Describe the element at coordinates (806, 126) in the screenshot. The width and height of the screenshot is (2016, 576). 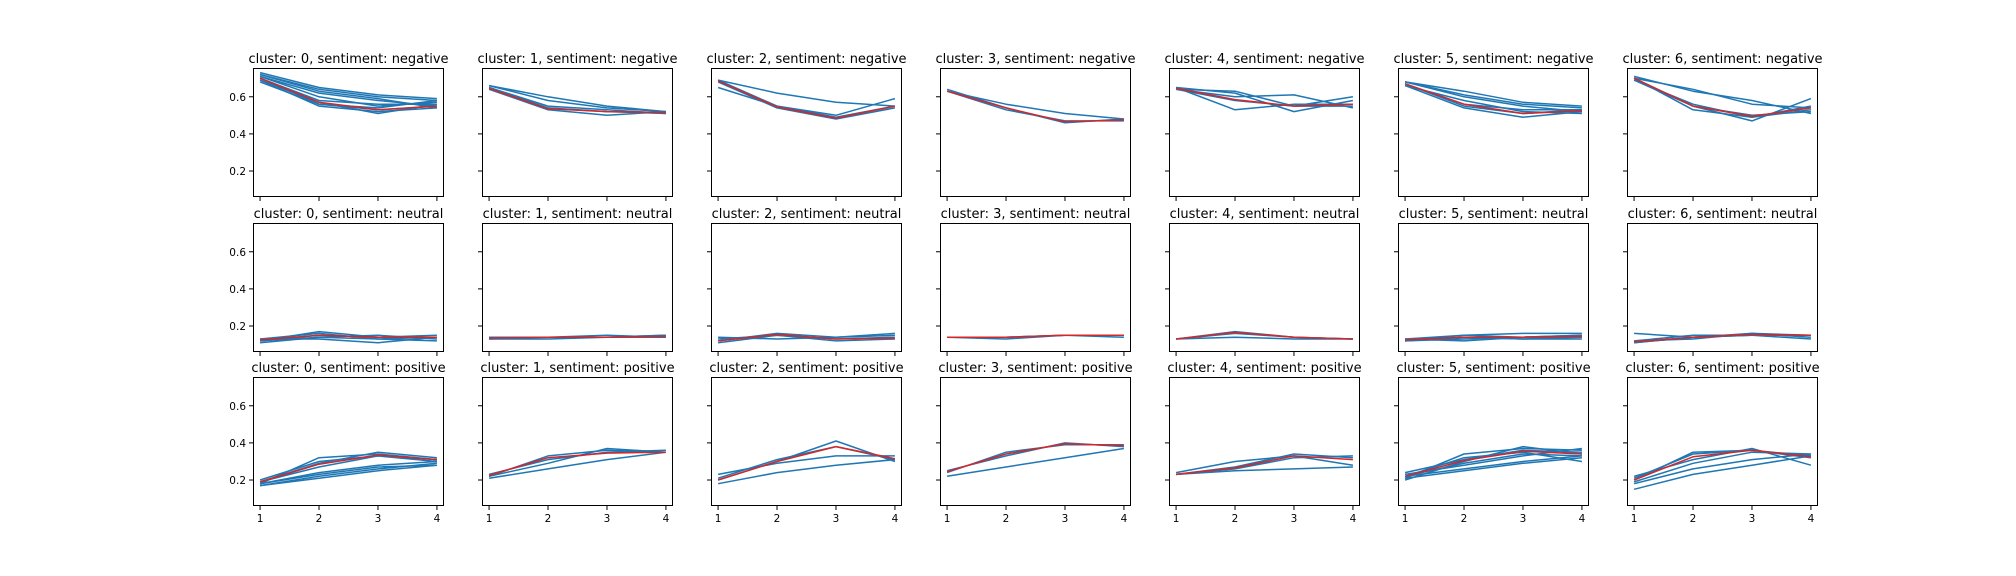
I see `subplot-panel: cluster: 2, sentiment: negative` at that location.